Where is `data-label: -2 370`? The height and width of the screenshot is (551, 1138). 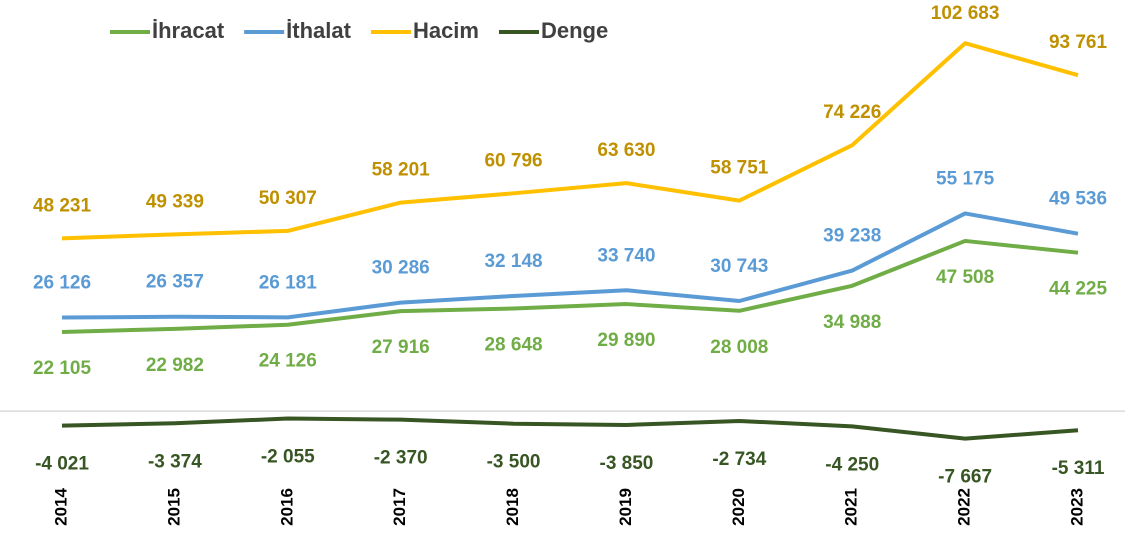 data-label: -2 370 is located at coordinates (401, 458).